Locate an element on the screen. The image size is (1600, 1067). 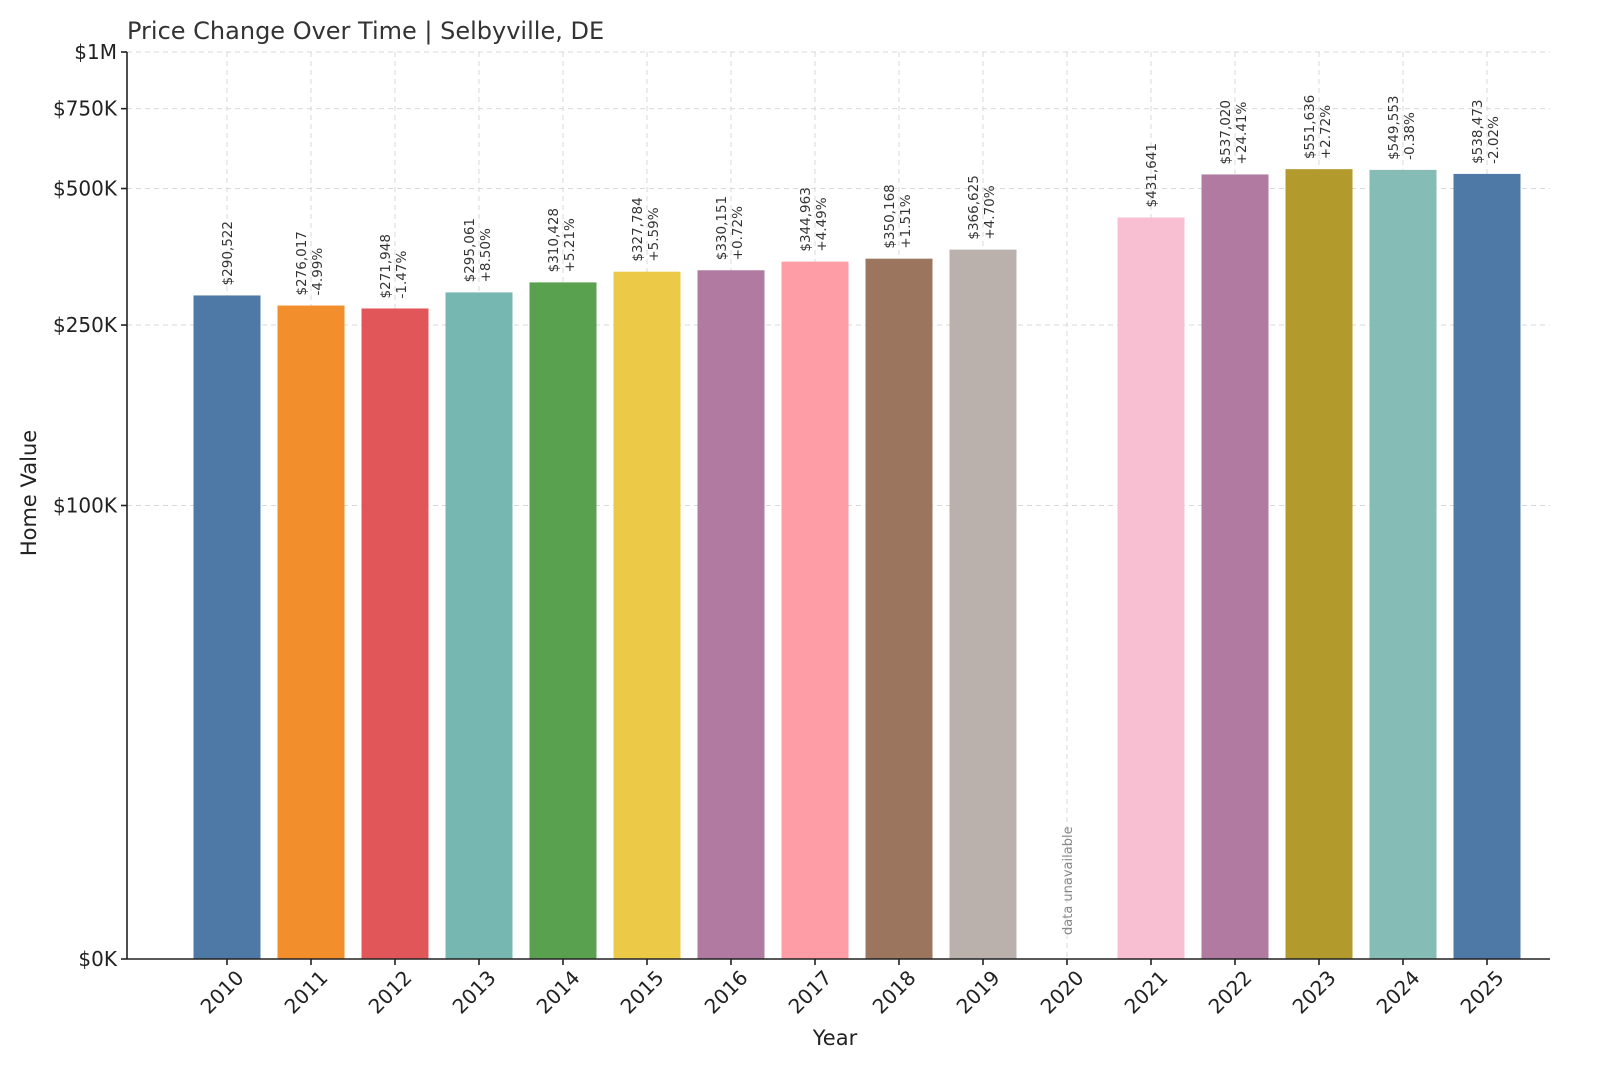
x-tick-label: 2012 is located at coordinates (390, 992).